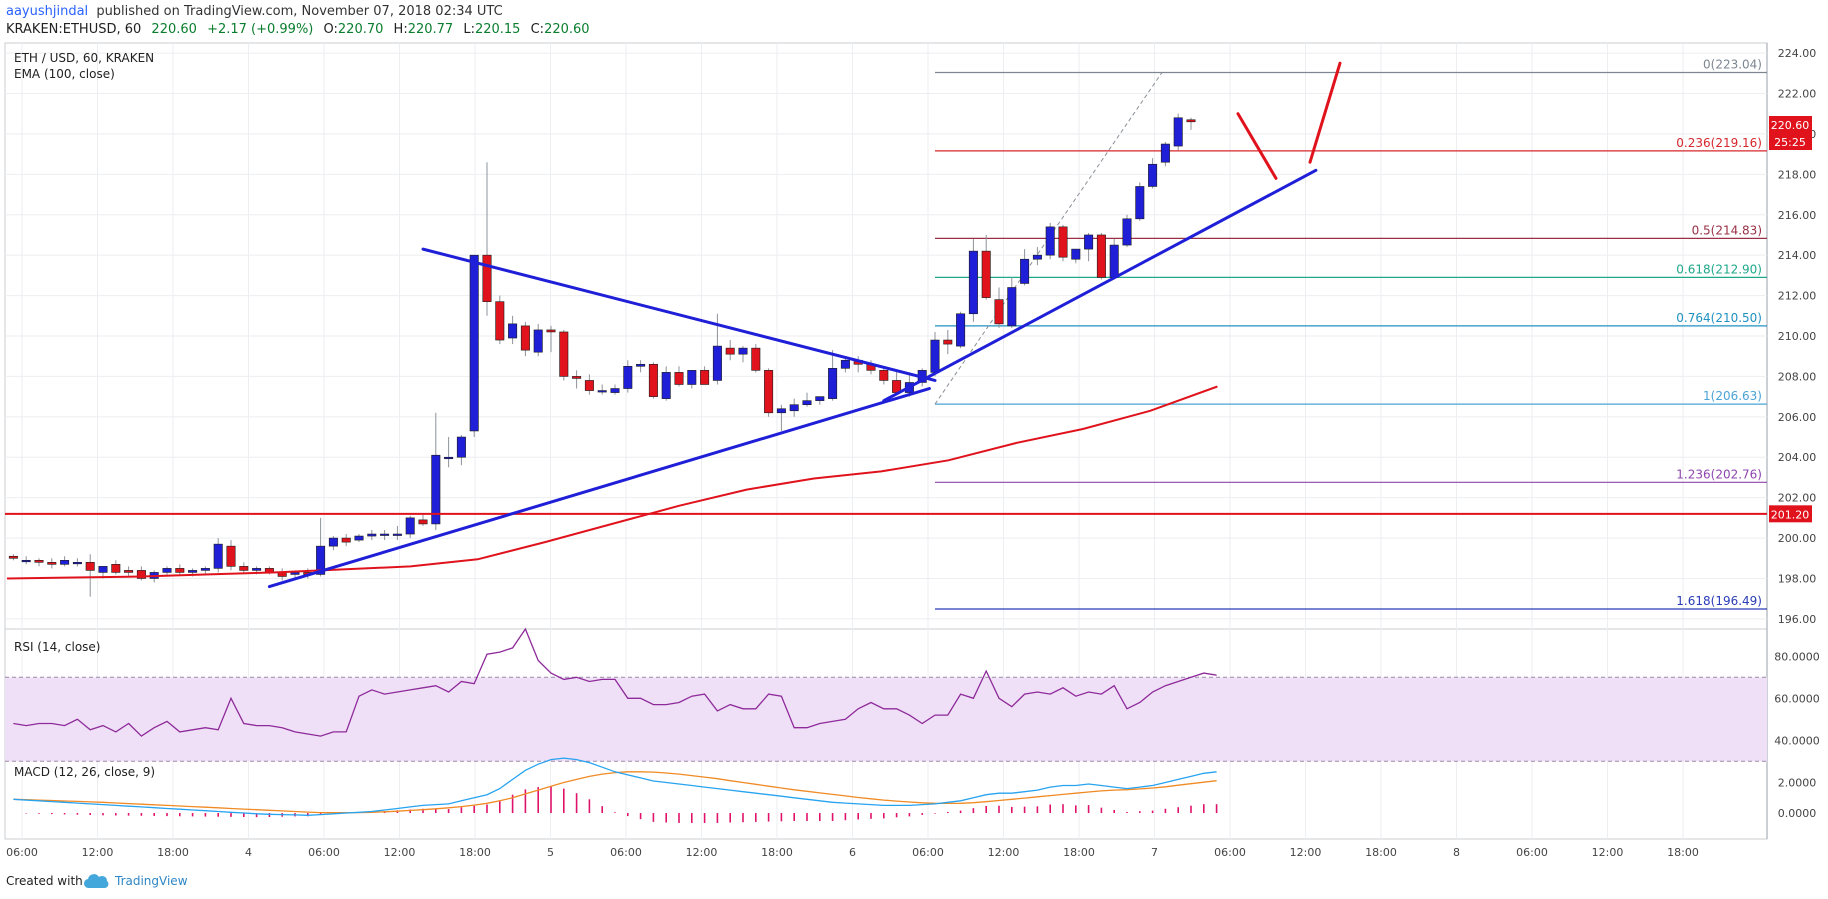 Image resolution: width=1828 pixels, height=899 pixels. I want to click on svg-text: 201.20, so click(1790, 514).